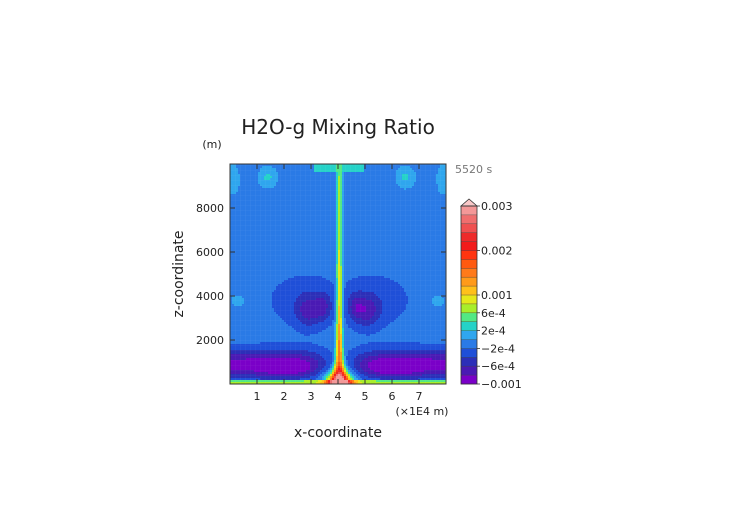  What do you see at coordinates (497, 295) in the screenshot?
I see `colorbar-label: 0.001` at bounding box center [497, 295].